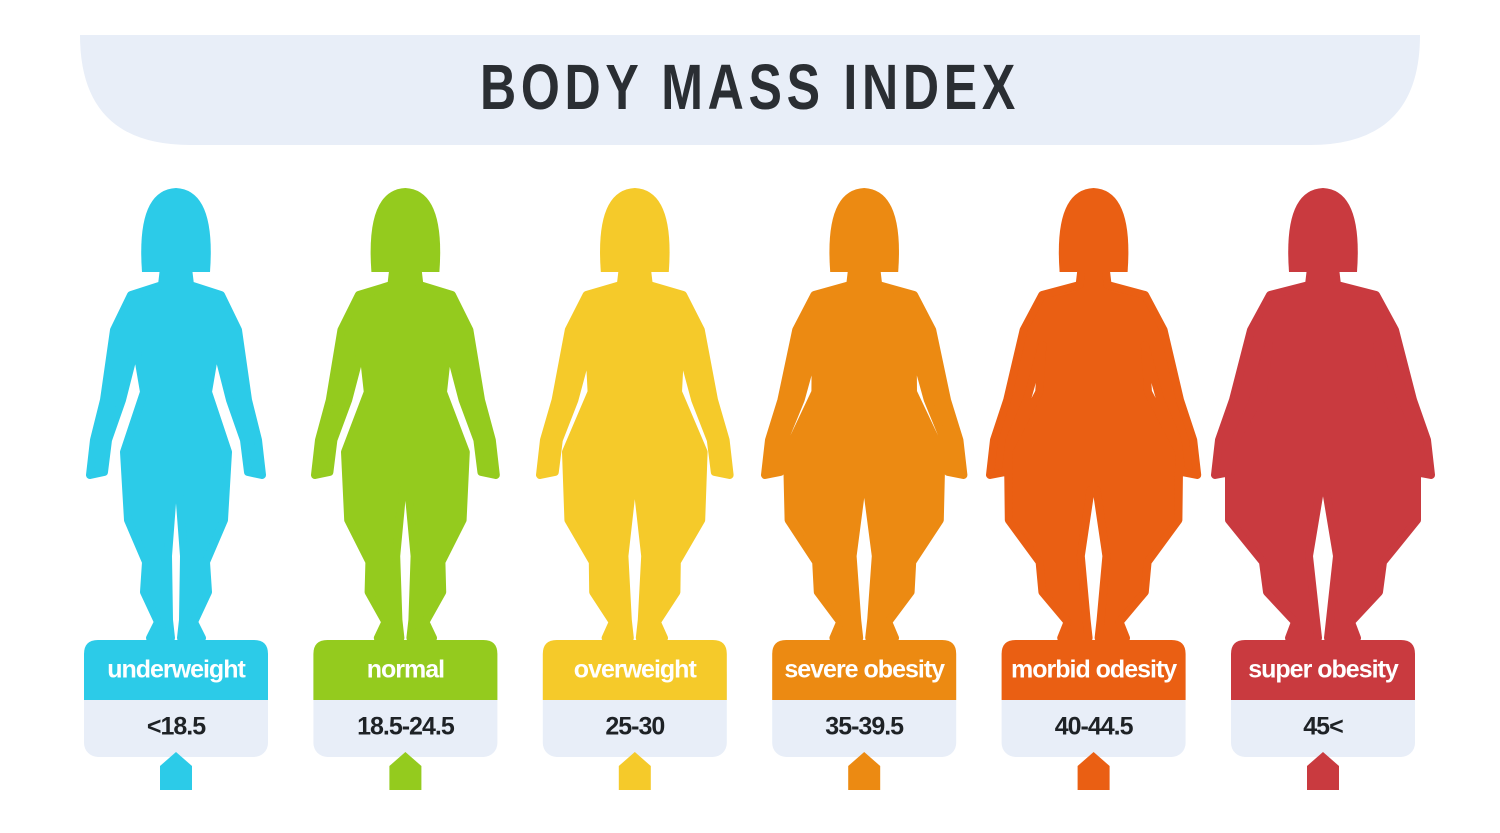  Describe the element at coordinates (406, 727) in the screenshot. I see `range-label: 18.5-24.5` at that location.